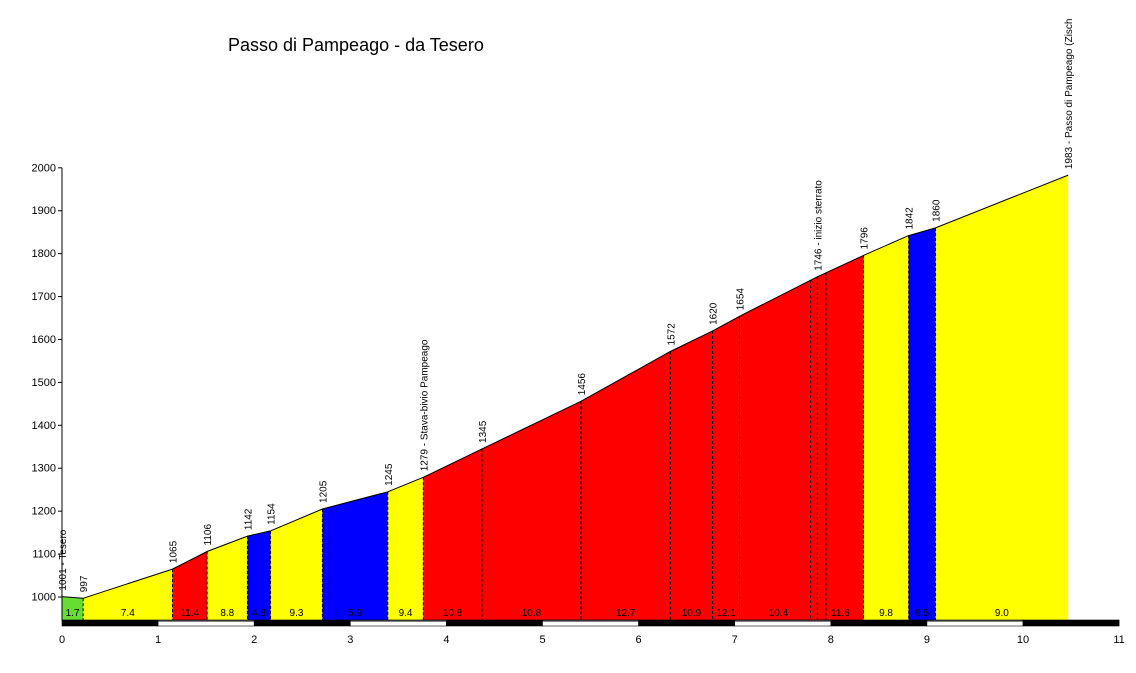  What do you see at coordinates (1002, 613) in the screenshot?
I see `gradient-label-17: 9.0` at bounding box center [1002, 613].